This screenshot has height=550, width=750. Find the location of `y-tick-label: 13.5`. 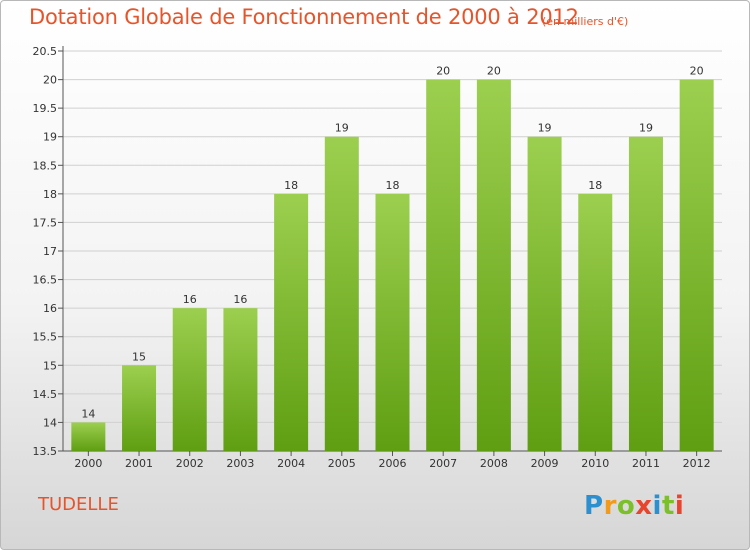

y-tick-label: 13.5 is located at coordinates (45, 451).